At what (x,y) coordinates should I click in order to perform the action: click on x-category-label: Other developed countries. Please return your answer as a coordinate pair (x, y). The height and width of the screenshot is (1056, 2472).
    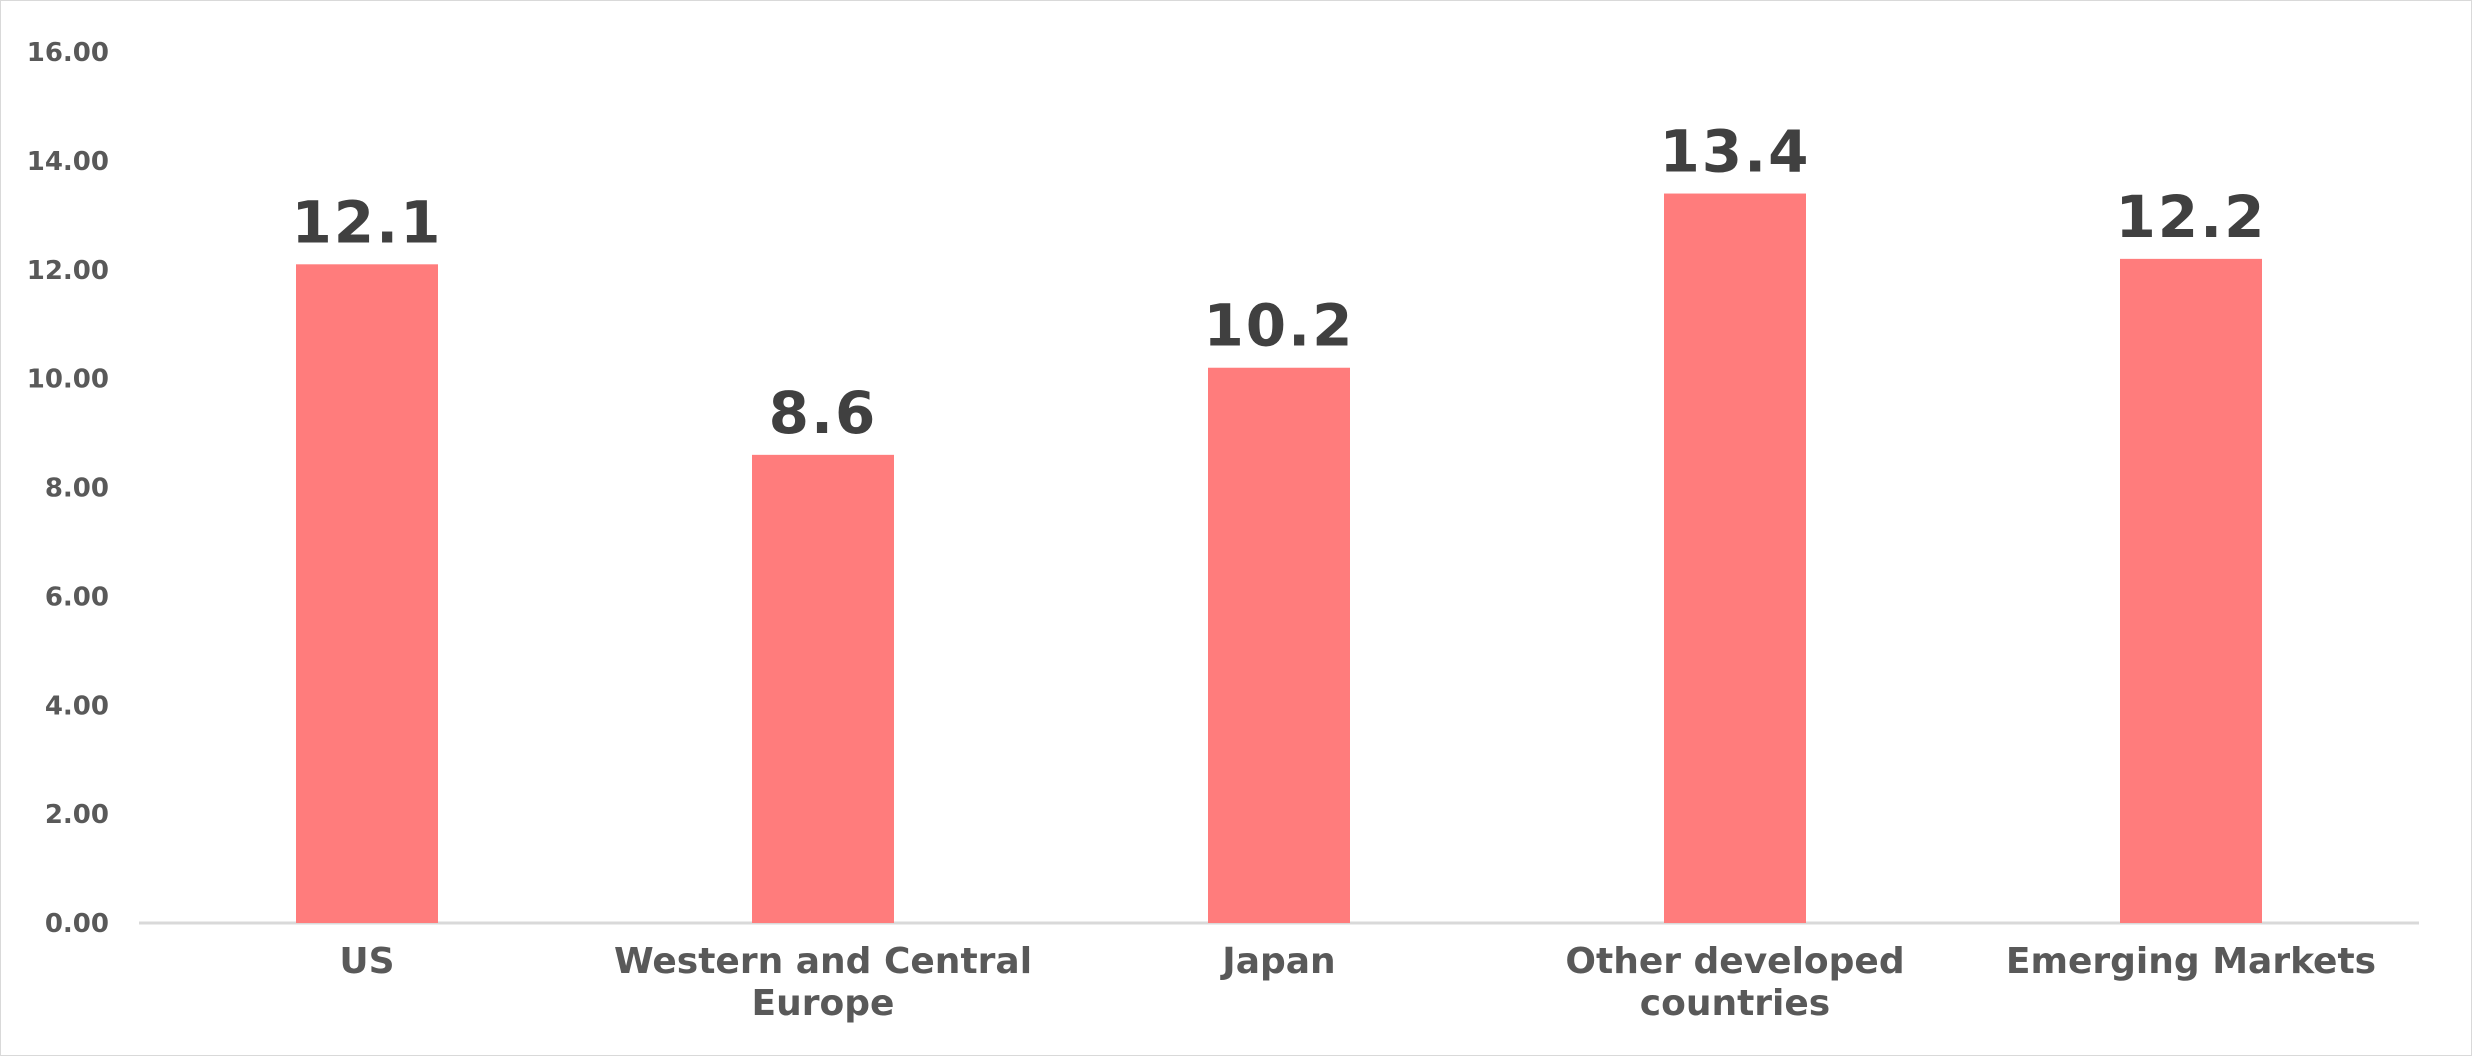
    Looking at the image, I should click on (1734, 982).